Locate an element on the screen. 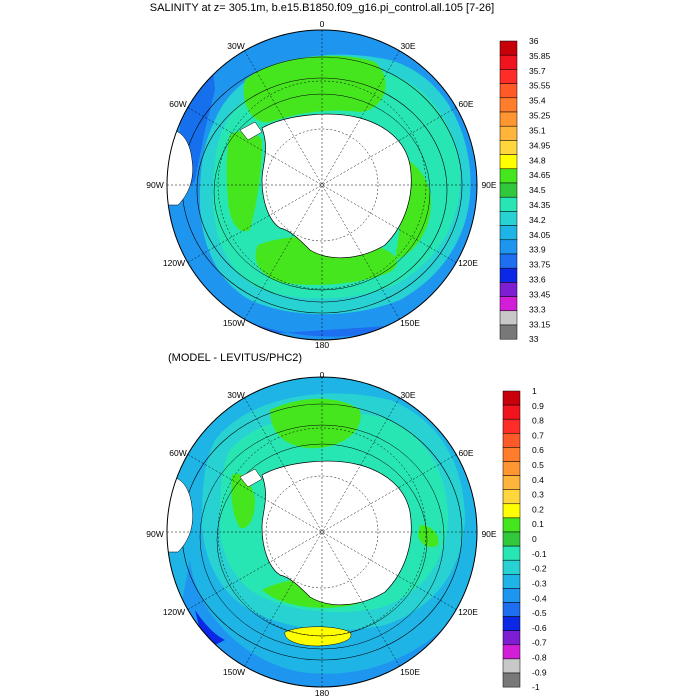  top-region-weddell-green is located at coordinates (314, 89).